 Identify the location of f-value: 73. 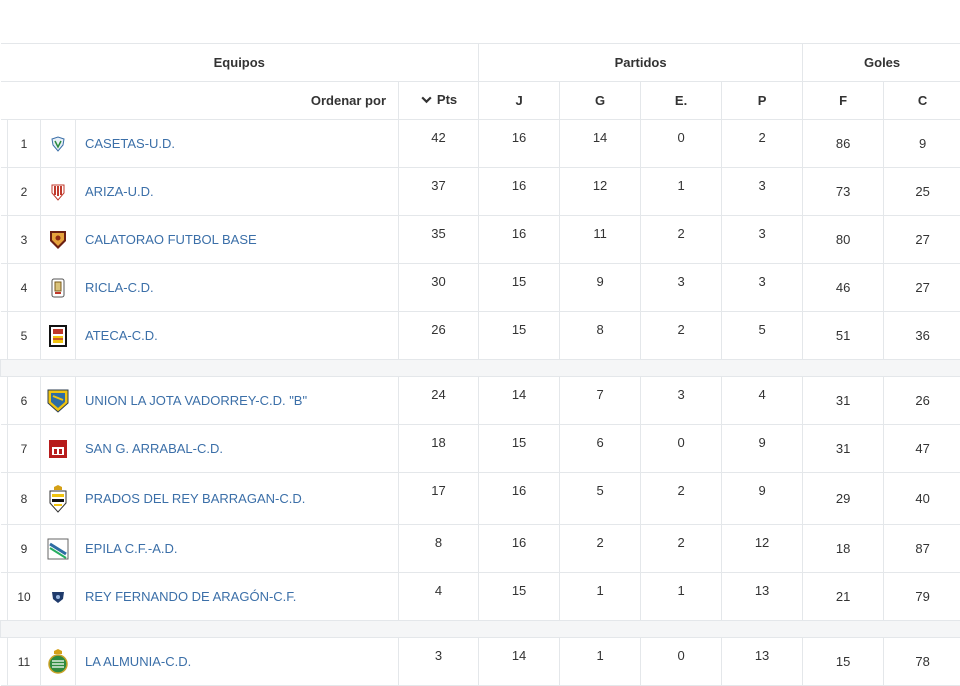
(843, 192).